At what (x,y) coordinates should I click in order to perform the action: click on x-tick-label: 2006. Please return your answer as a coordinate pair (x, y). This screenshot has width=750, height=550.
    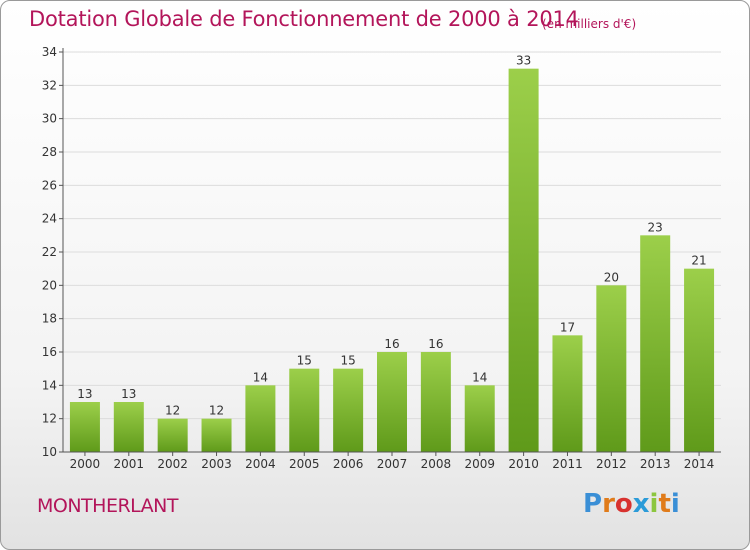
    Looking at the image, I should click on (348, 464).